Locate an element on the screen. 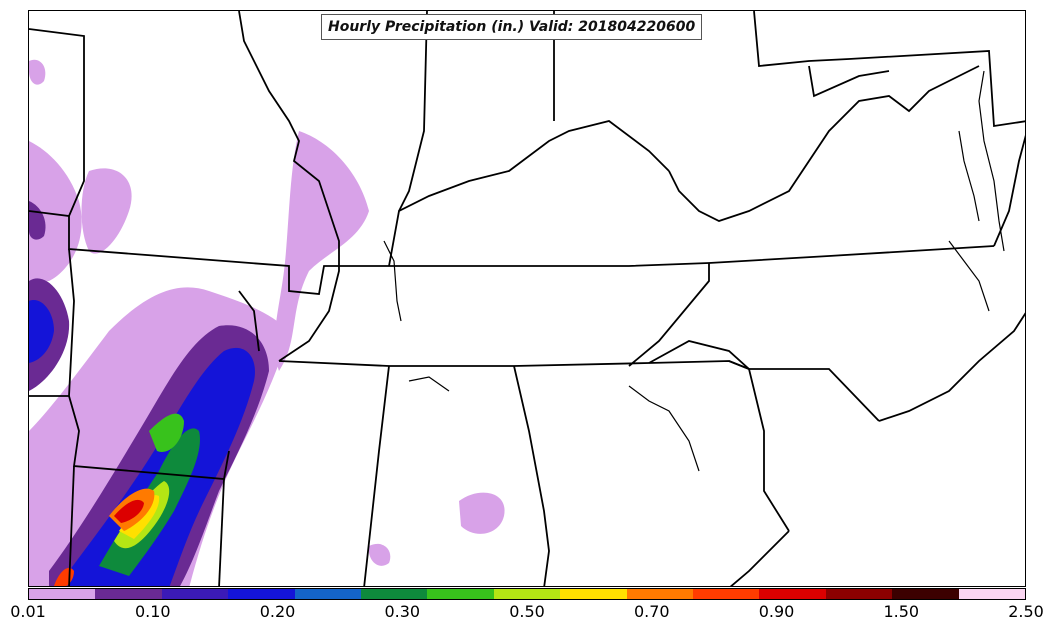 Image resolution: width=1054 pixels, height=633 pixels. colorbar-tick-label: 0.30 is located at coordinates (402, 611).